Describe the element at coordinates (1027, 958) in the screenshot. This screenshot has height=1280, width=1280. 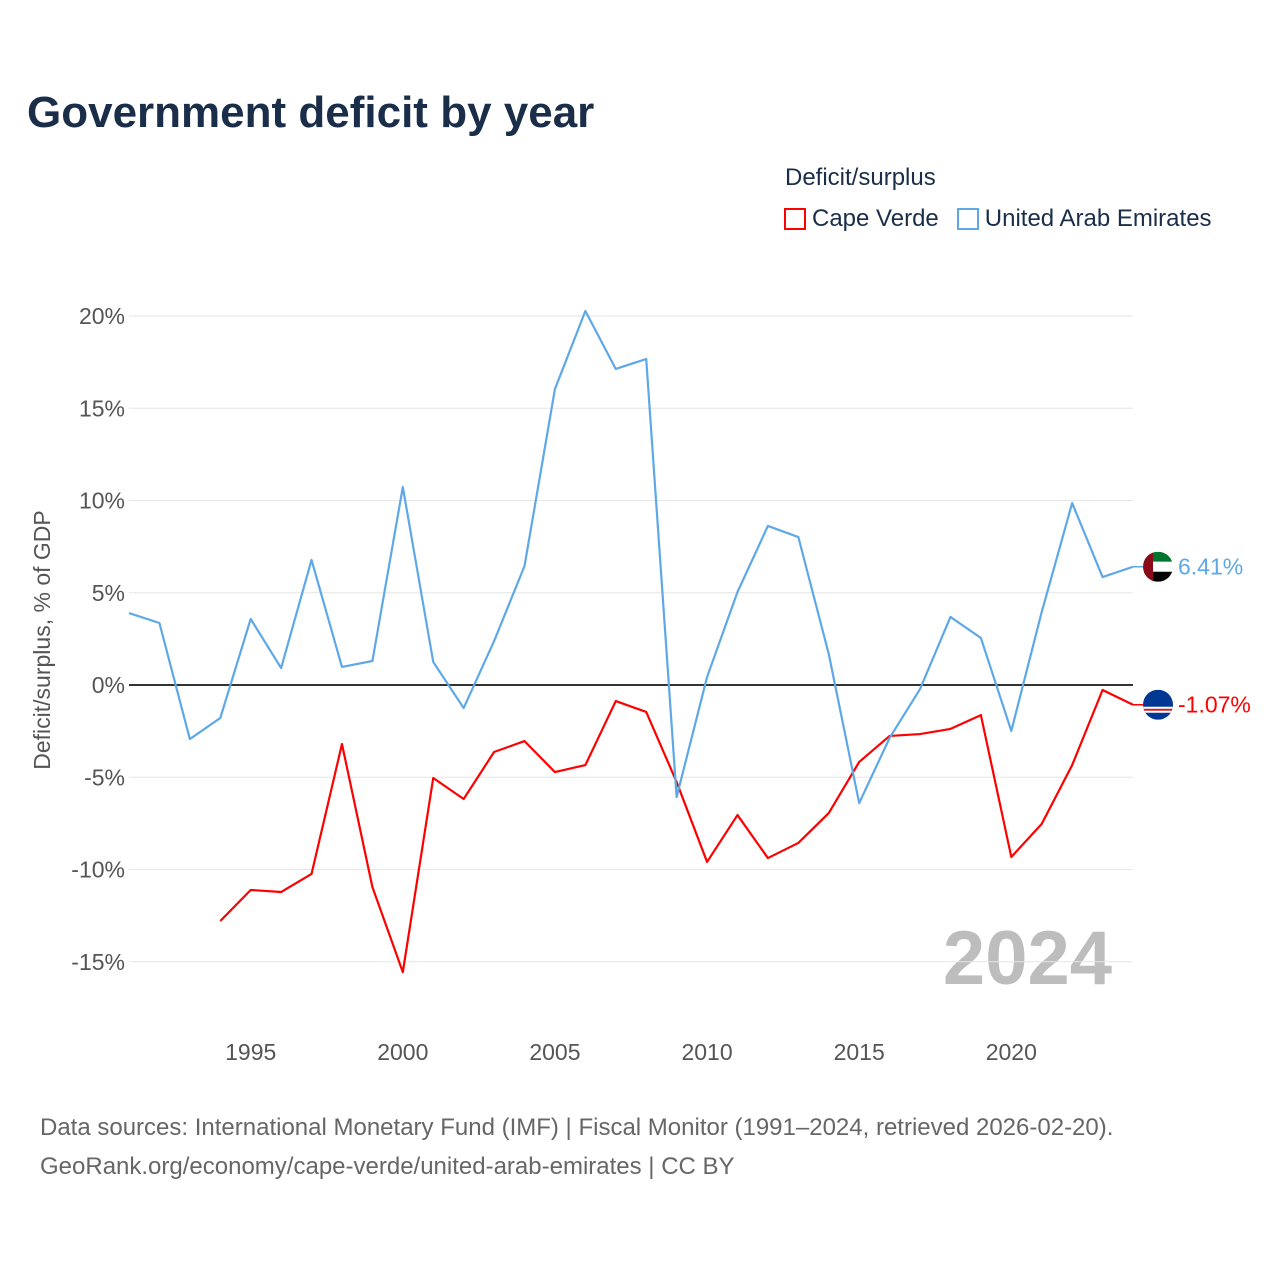
I see `year-watermark: 2024` at that location.